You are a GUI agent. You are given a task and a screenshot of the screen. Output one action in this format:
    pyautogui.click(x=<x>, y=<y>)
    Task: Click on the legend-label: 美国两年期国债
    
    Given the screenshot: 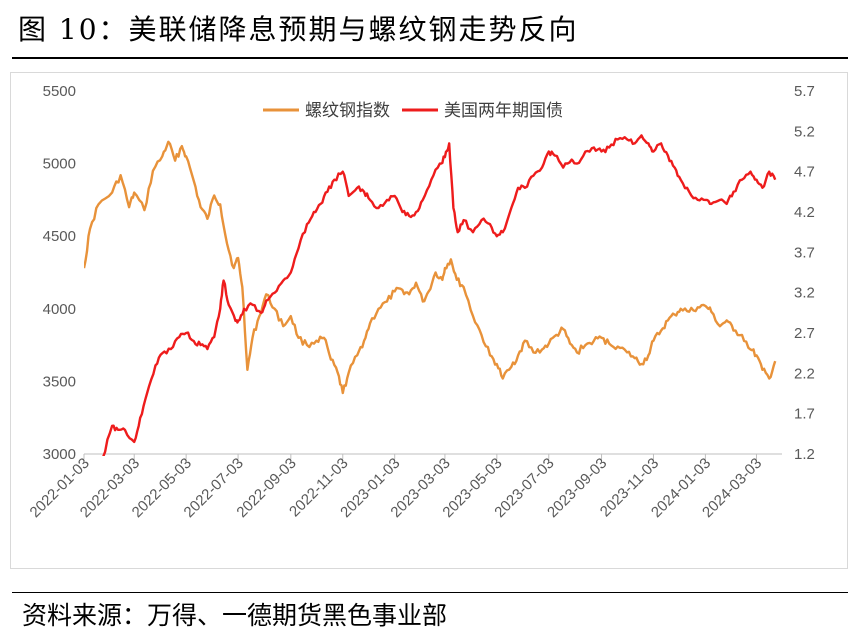 What is the action you would take?
    pyautogui.click(x=503, y=111)
    